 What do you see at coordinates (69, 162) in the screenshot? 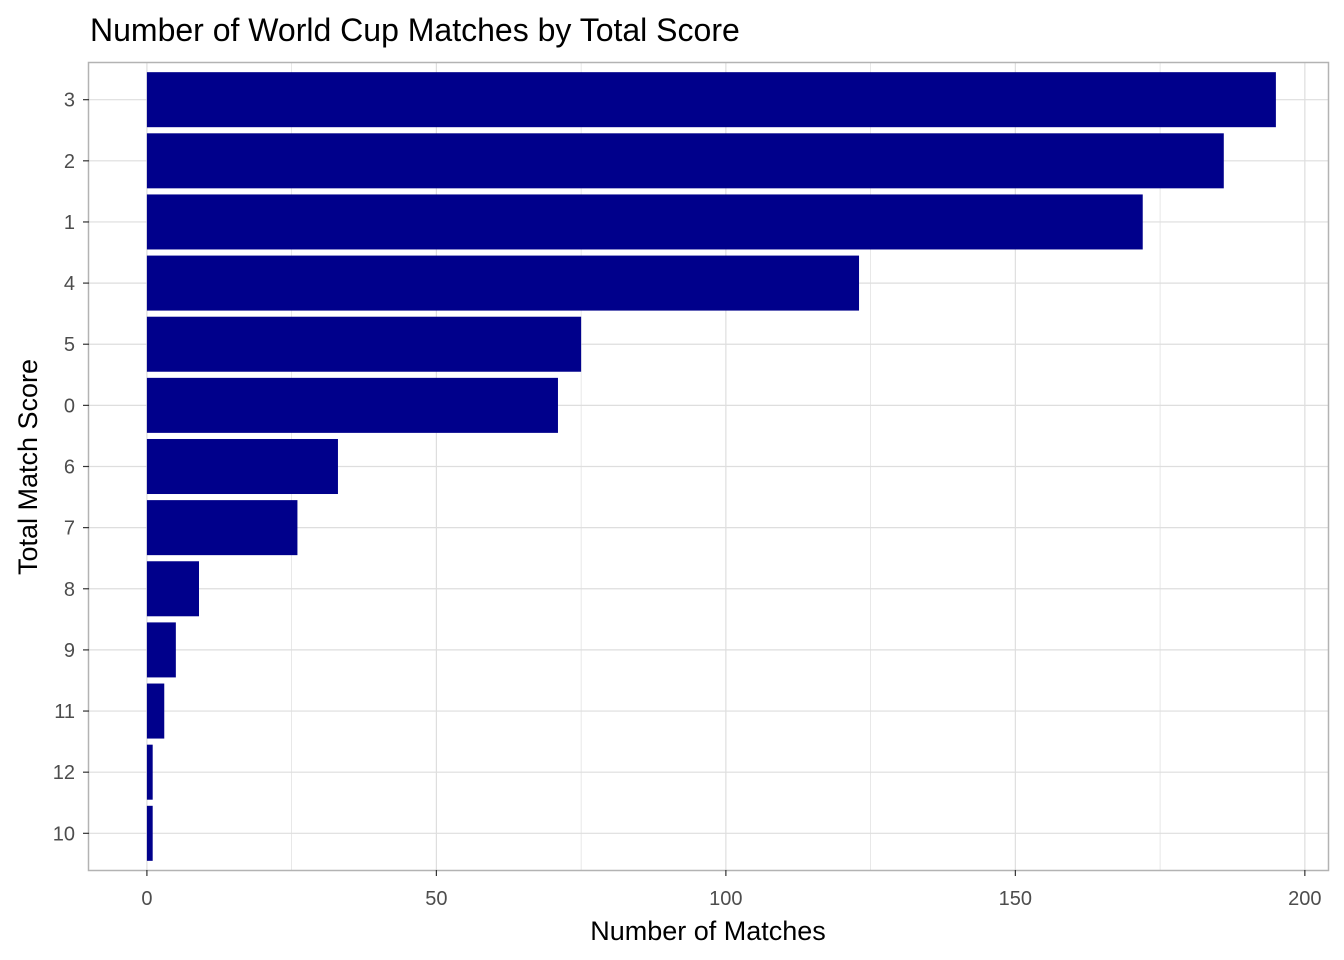
I see `y-tick-label: 2` at bounding box center [69, 162].